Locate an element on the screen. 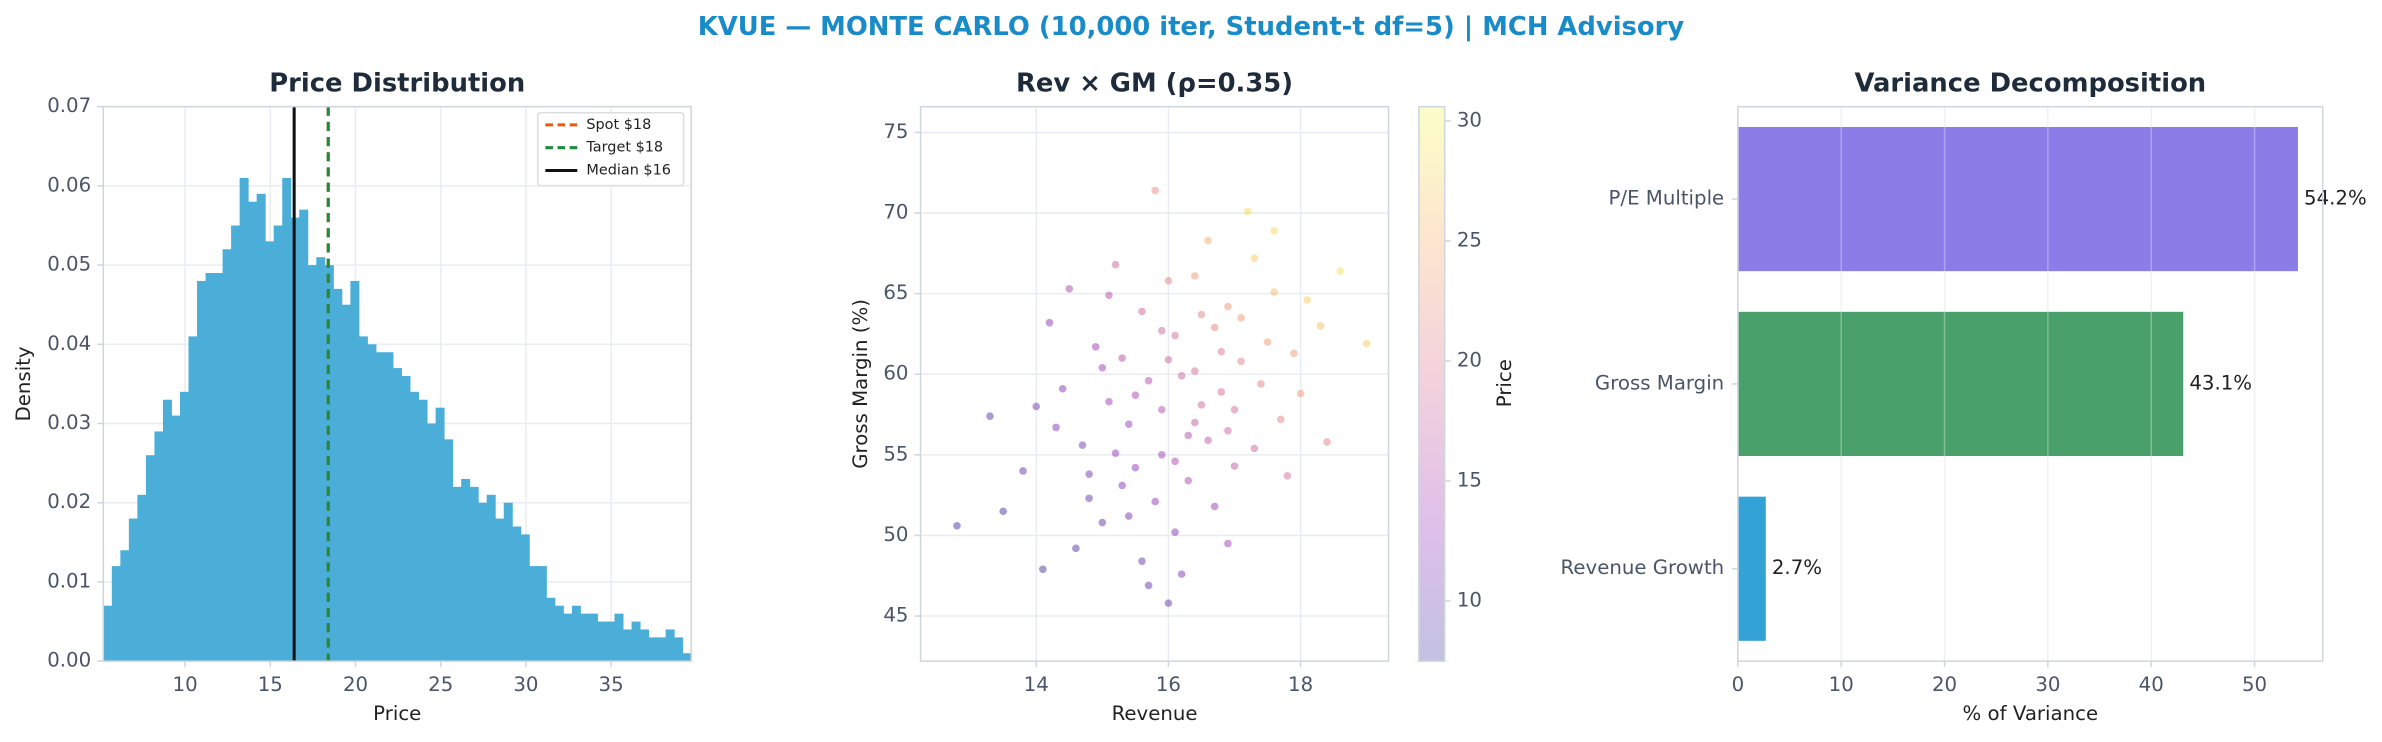  x-tick-label: 50 is located at coordinates (2254, 684).